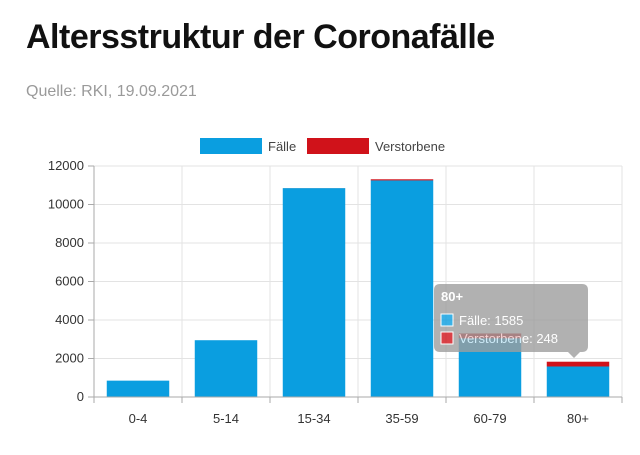 The height and width of the screenshot is (455, 640). What do you see at coordinates (491, 320) in the screenshot?
I see `tooltip-faelle-label: Fälle: 1585` at bounding box center [491, 320].